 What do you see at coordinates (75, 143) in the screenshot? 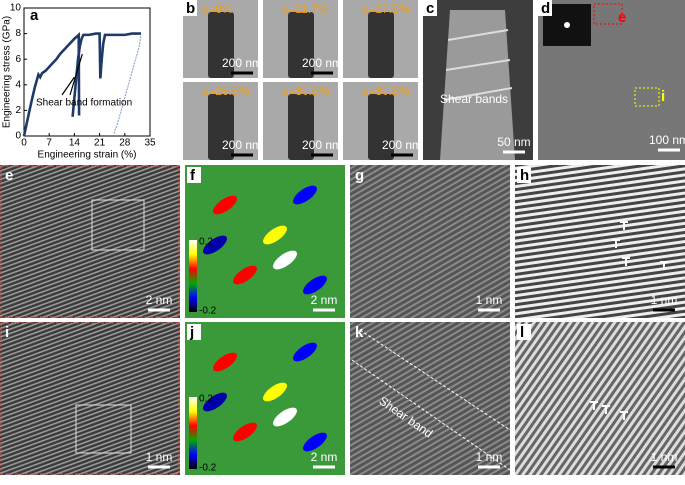
I see `x-tick-label: 14` at bounding box center [75, 143].